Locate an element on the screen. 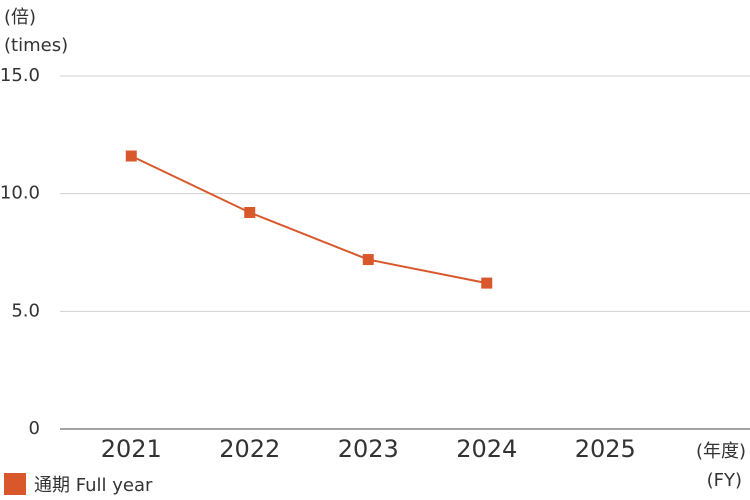 The width and height of the screenshot is (750, 500). y-tick-label: 0 is located at coordinates (34, 428).